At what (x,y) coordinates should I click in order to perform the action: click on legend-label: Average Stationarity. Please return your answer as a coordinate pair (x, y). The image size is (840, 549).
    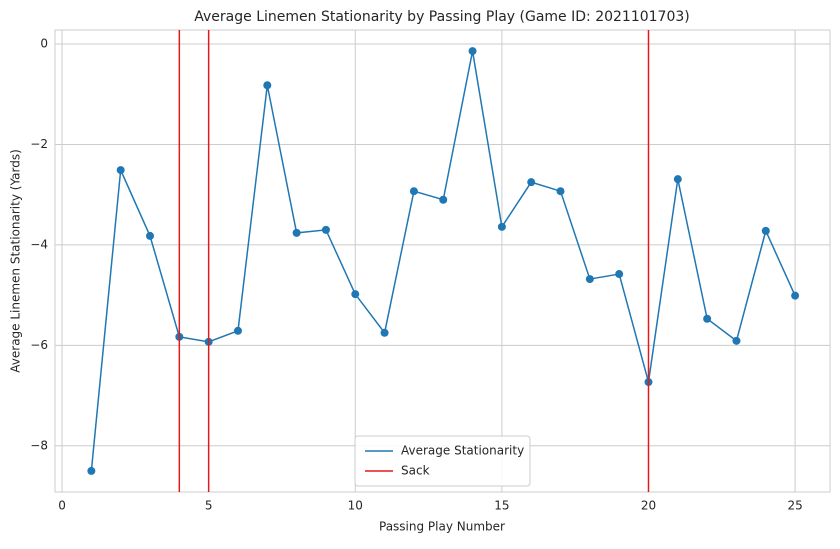
    Looking at the image, I should click on (462, 451).